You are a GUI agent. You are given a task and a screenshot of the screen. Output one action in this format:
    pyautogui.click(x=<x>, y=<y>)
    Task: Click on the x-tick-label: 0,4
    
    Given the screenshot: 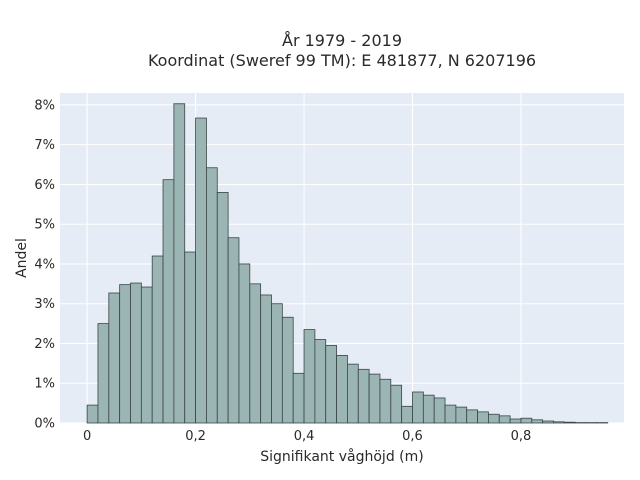 What is the action you would take?
    pyautogui.click(x=304, y=436)
    